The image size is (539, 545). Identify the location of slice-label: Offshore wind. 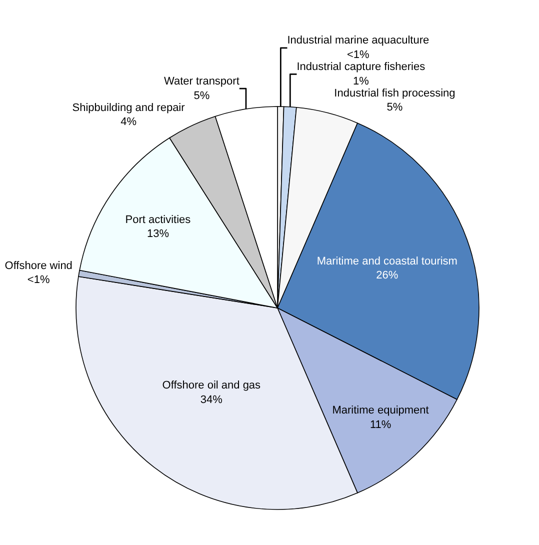
(38, 266).